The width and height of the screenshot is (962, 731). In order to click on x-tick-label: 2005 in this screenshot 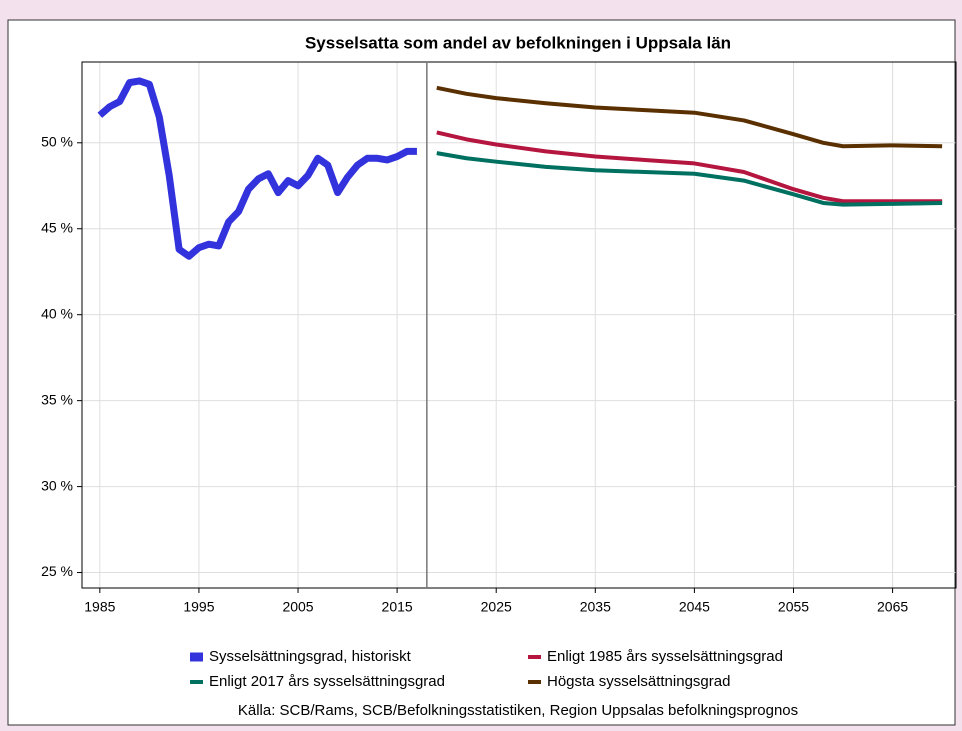, I will do `click(297, 607)`.